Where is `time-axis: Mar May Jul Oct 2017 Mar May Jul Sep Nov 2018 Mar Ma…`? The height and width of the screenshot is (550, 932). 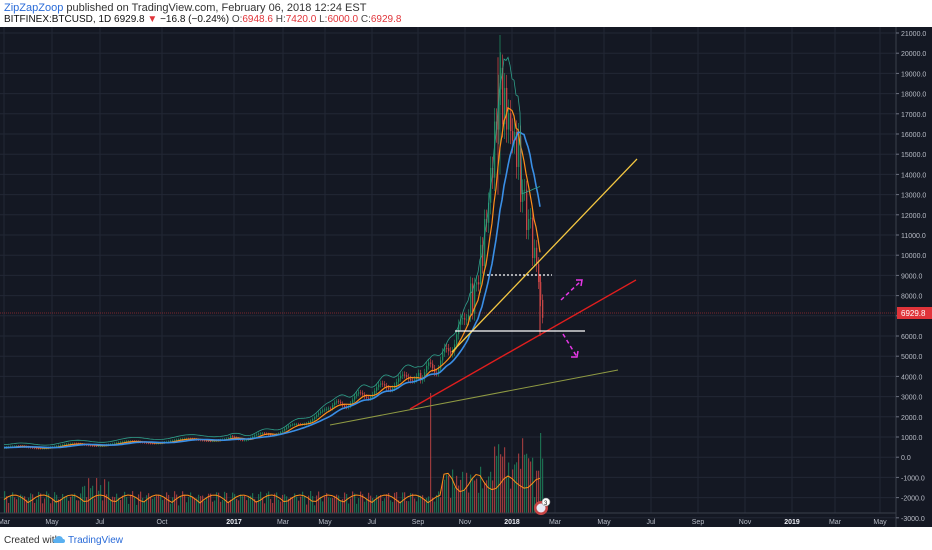
time-axis: Mar May Jul Oct 2017 Mar May Jul Sep Nov 2018 Mar Ma… is located at coordinates (448, 519).